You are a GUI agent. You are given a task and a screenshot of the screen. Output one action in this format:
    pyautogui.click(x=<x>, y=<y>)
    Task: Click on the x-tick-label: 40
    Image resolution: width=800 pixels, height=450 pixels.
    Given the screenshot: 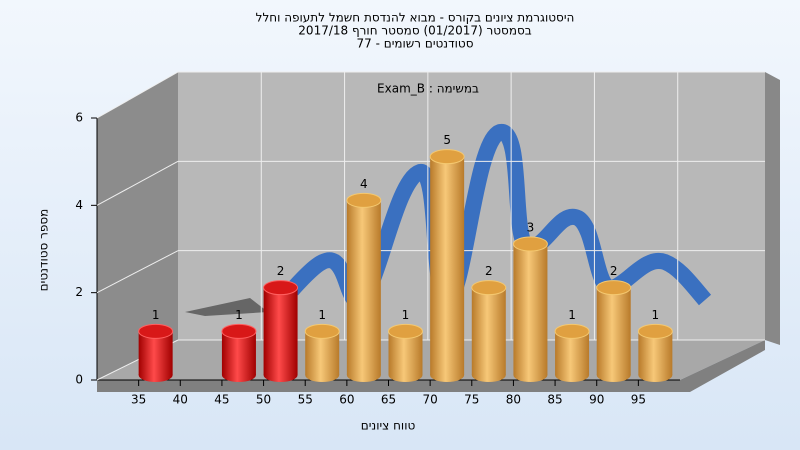 What is the action you would take?
    pyautogui.click(x=180, y=400)
    